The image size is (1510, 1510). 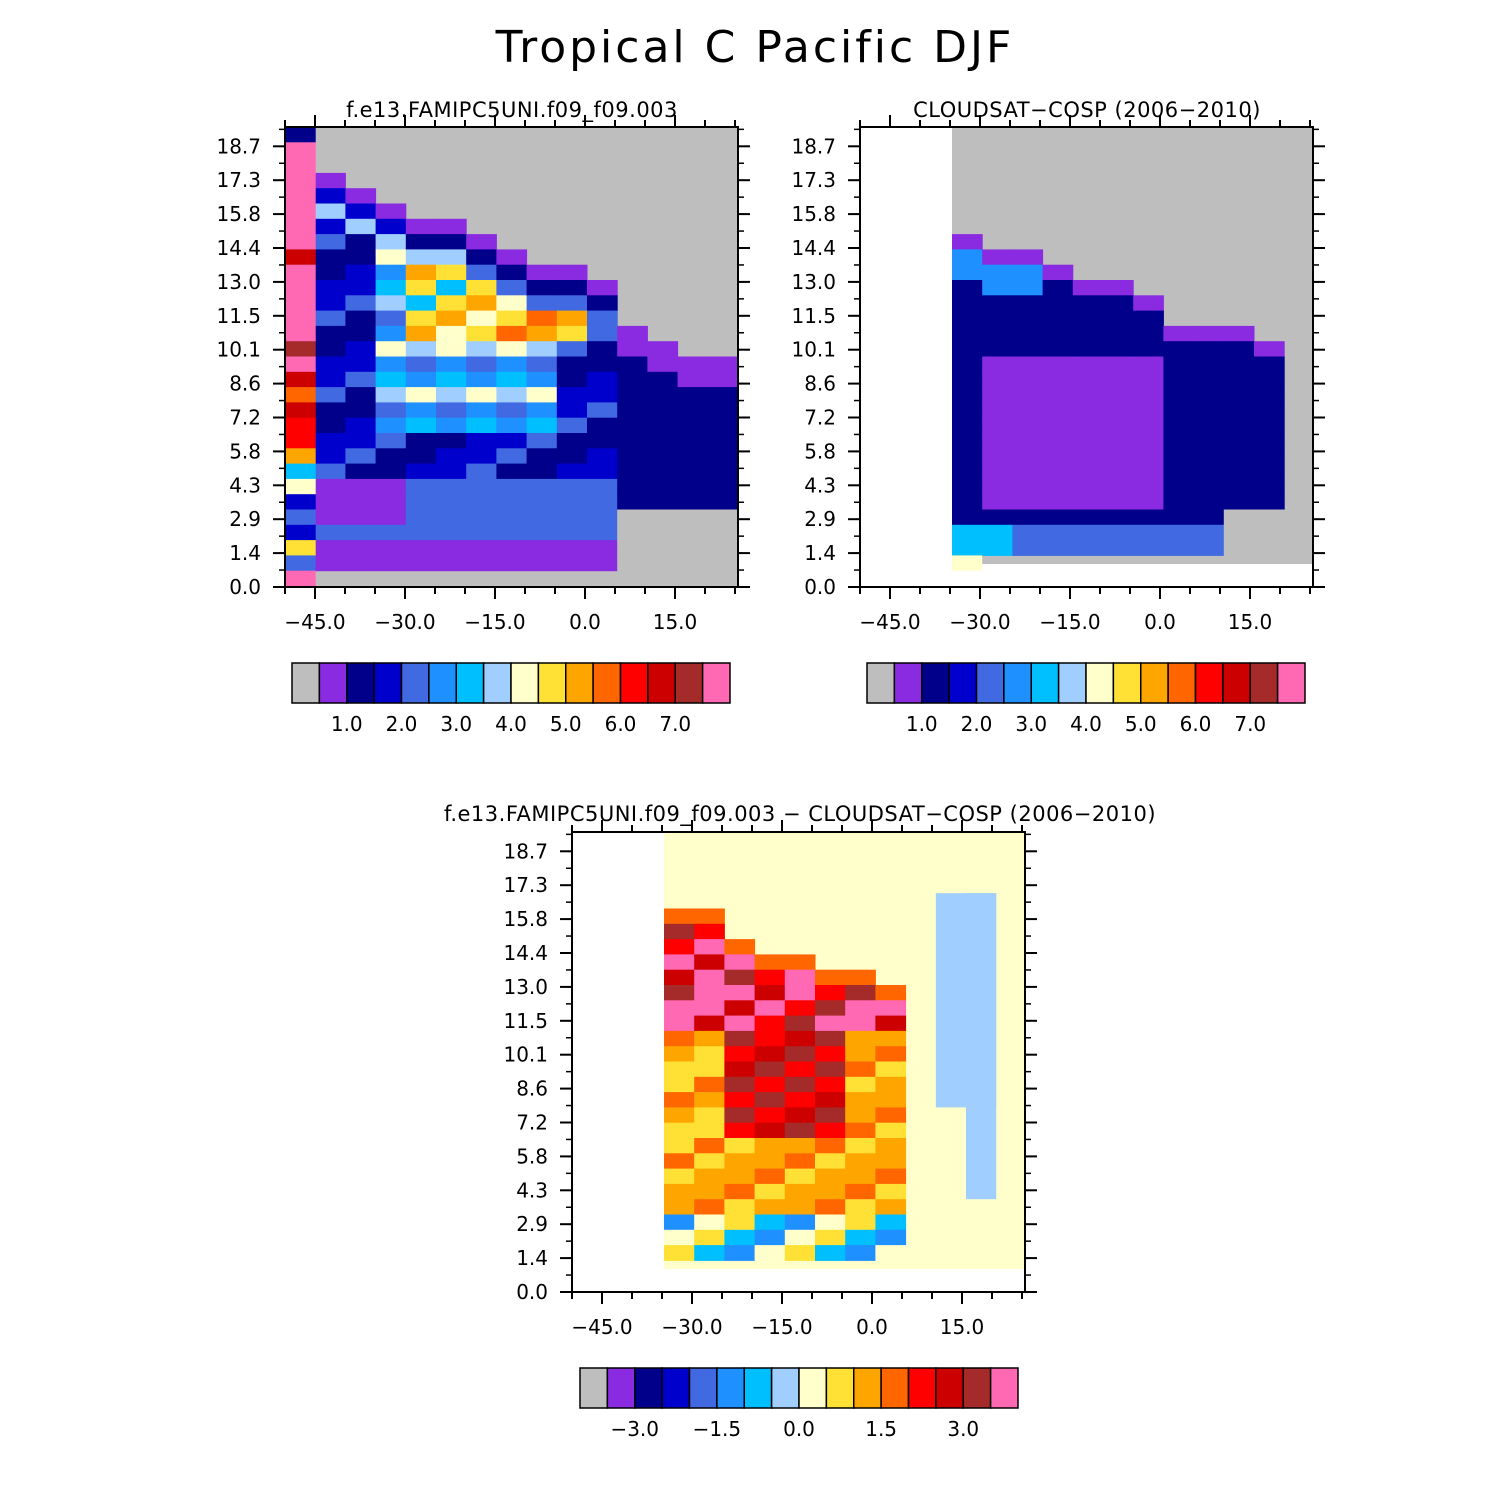 What do you see at coordinates (238, 350) in the screenshot?
I see `y-tick-label: 10.1` at bounding box center [238, 350].